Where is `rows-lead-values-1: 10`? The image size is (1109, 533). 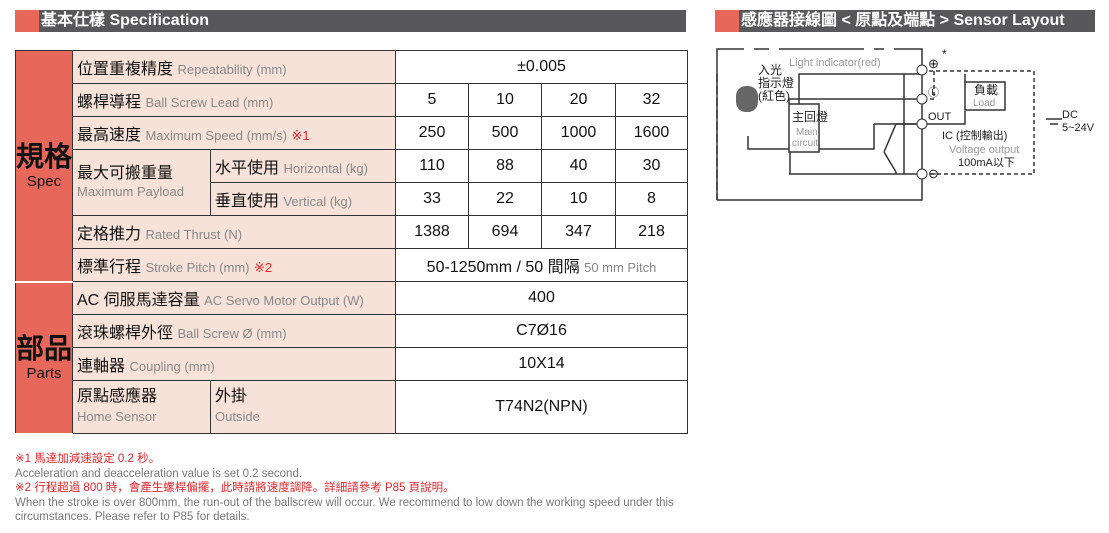
rows-lead-values-1: 10 is located at coordinates (505, 100).